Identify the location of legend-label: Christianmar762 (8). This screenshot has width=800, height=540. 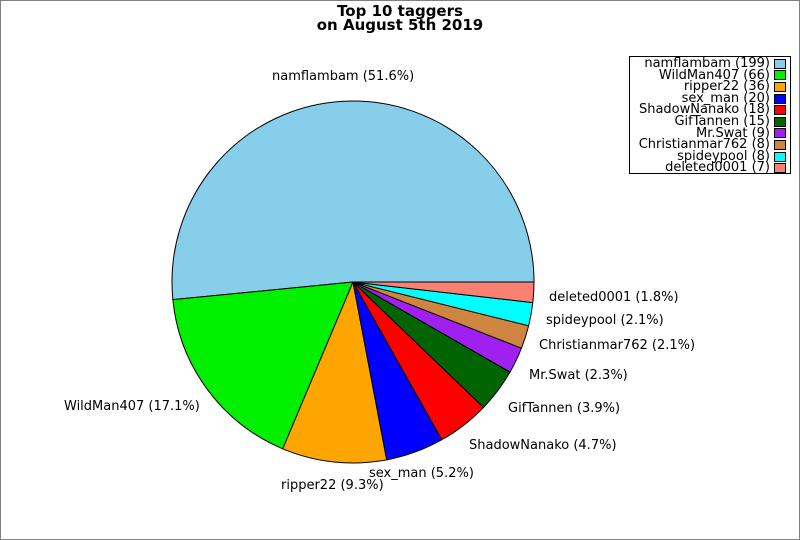
(704, 145).